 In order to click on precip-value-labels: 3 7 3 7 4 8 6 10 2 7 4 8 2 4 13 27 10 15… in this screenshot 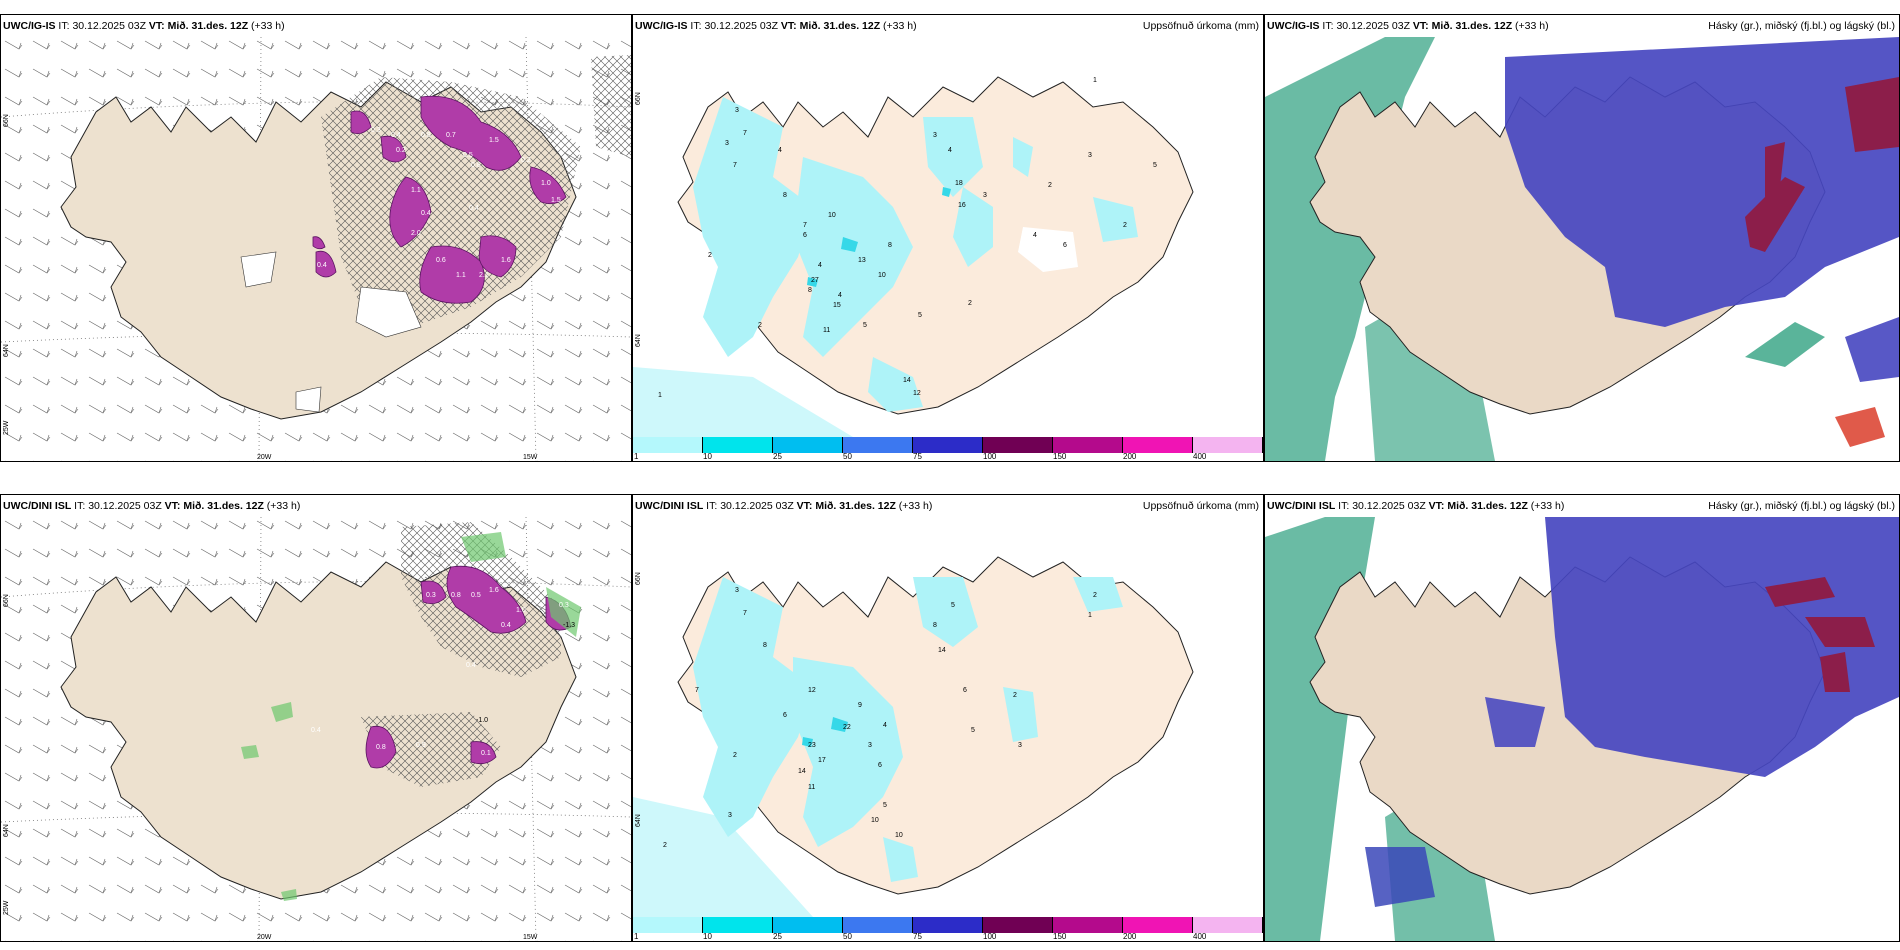, I will do `click(907, 238)`.